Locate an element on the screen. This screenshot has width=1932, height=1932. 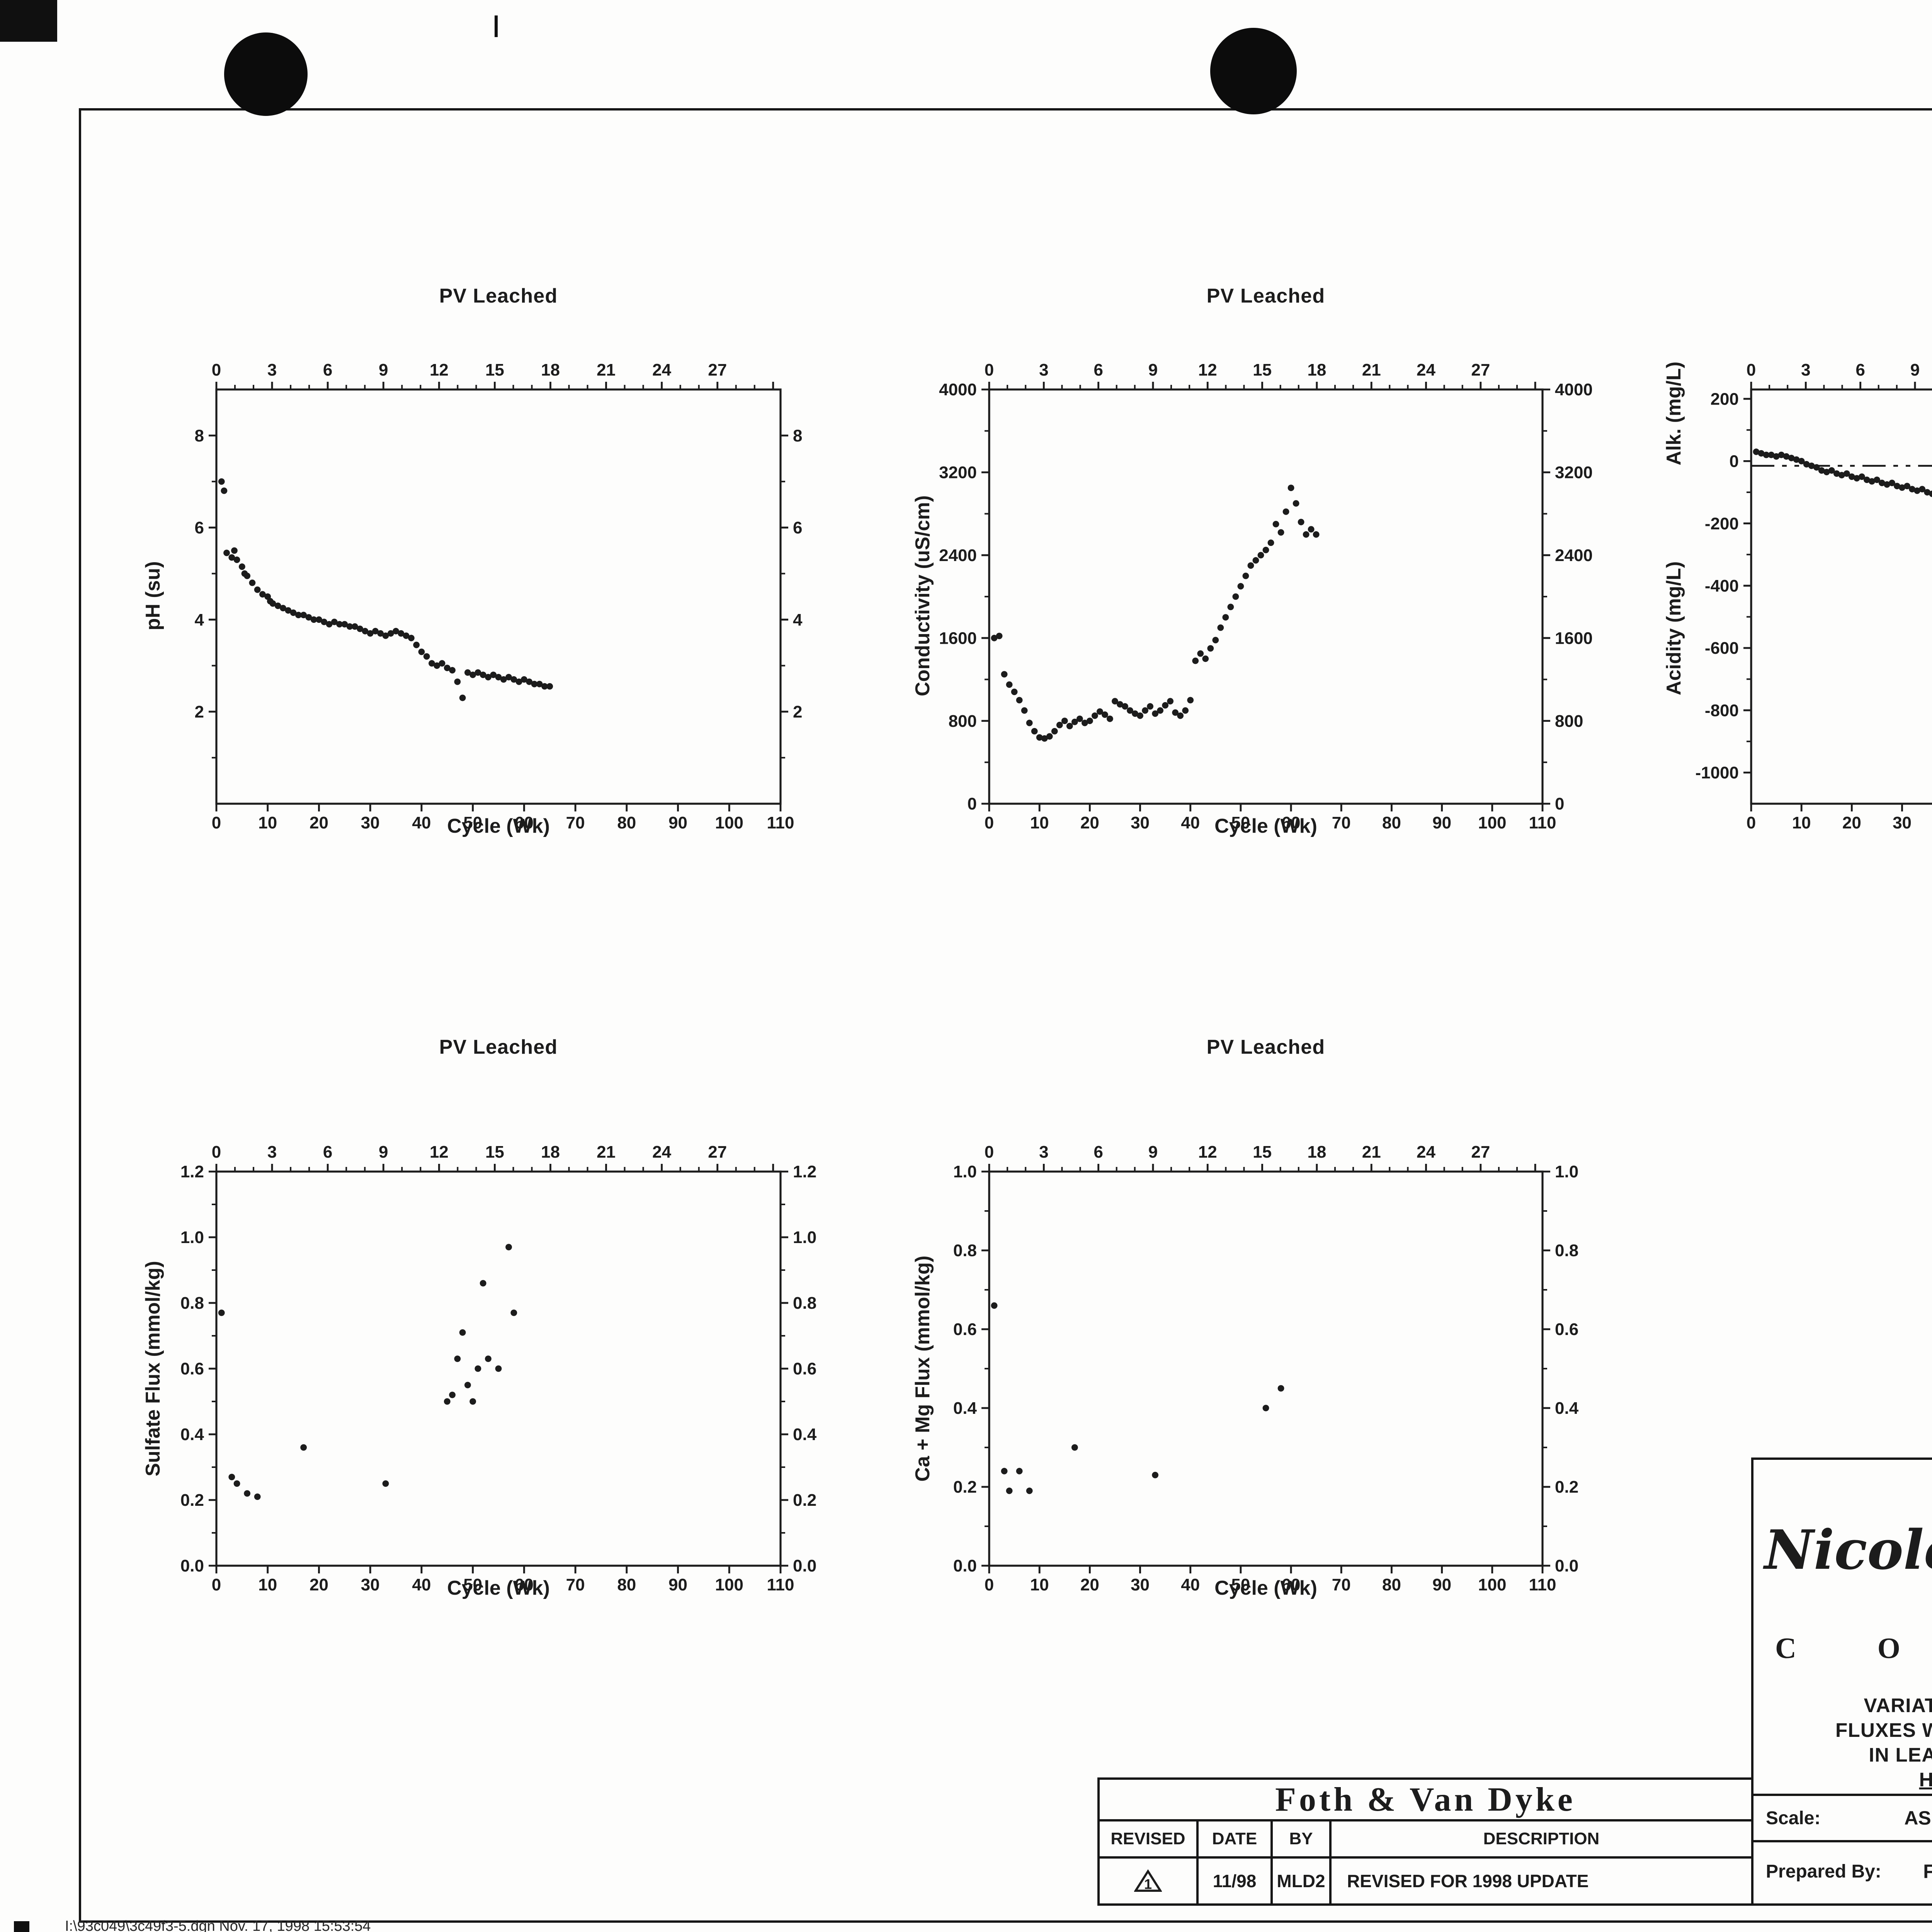
svg-text: 10 is located at coordinates (1801, 822).